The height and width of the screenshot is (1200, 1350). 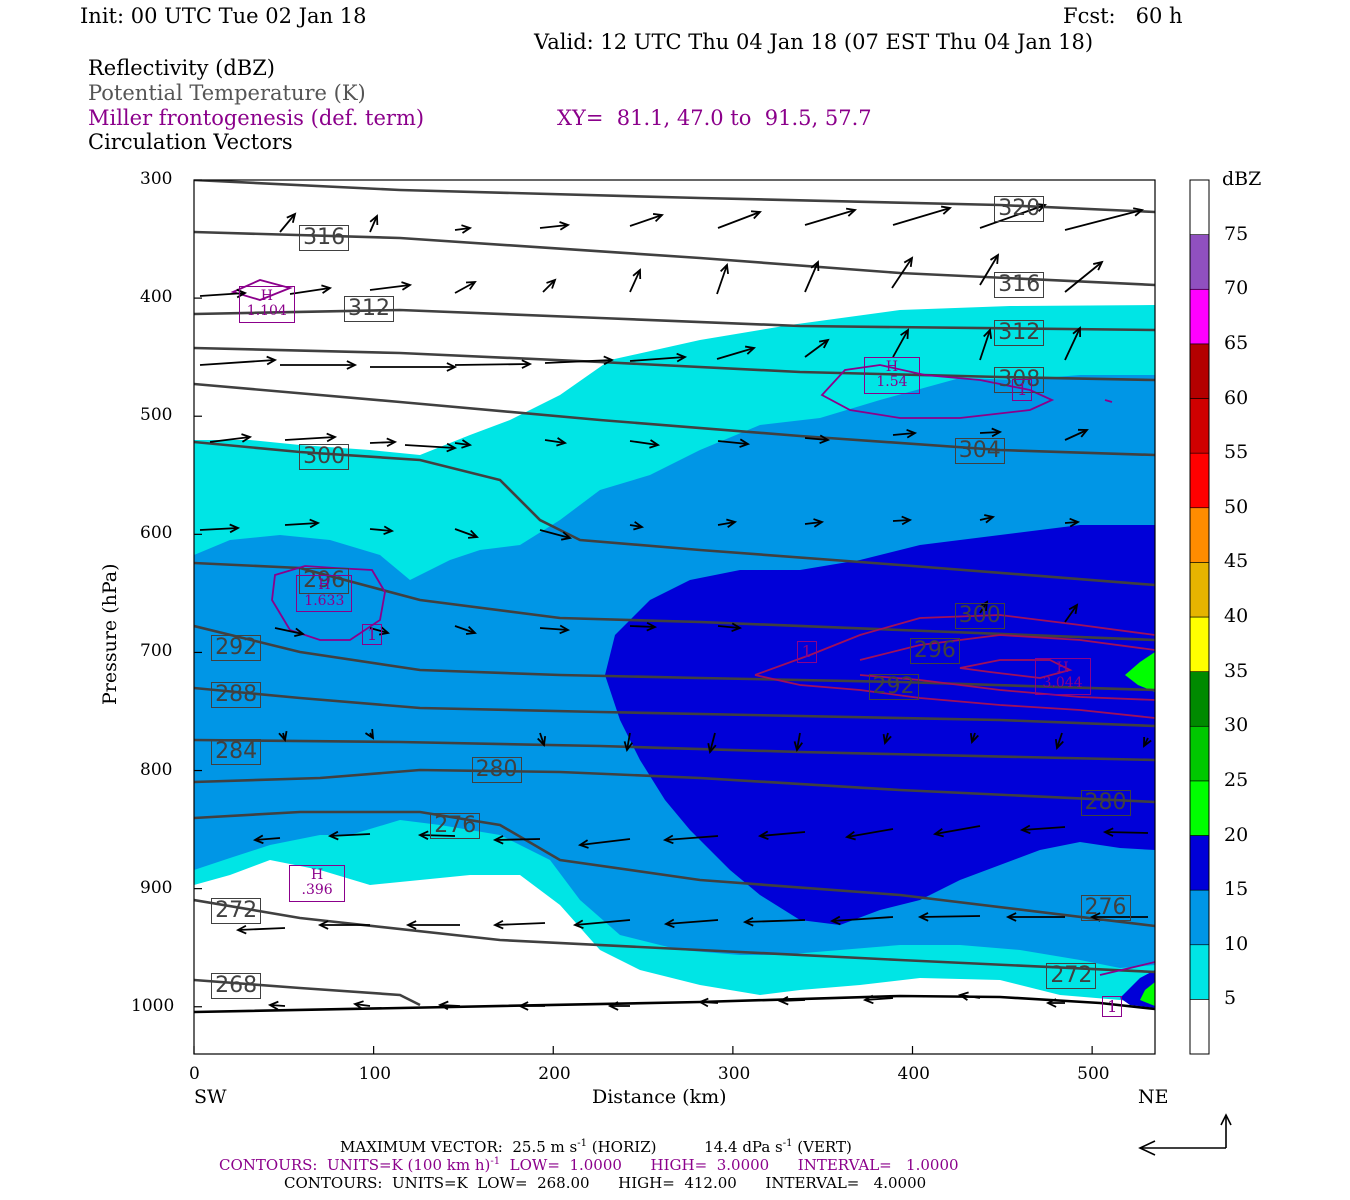 What do you see at coordinates (979, 450) in the screenshot?
I see `theta-label: 304` at bounding box center [979, 450].